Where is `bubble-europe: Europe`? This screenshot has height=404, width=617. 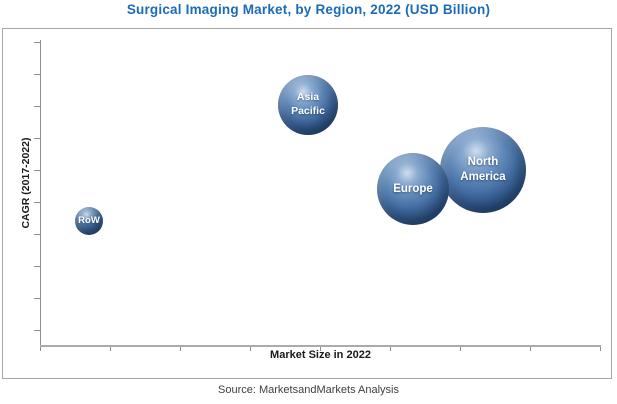
bubble-europe: Europe is located at coordinates (413, 189).